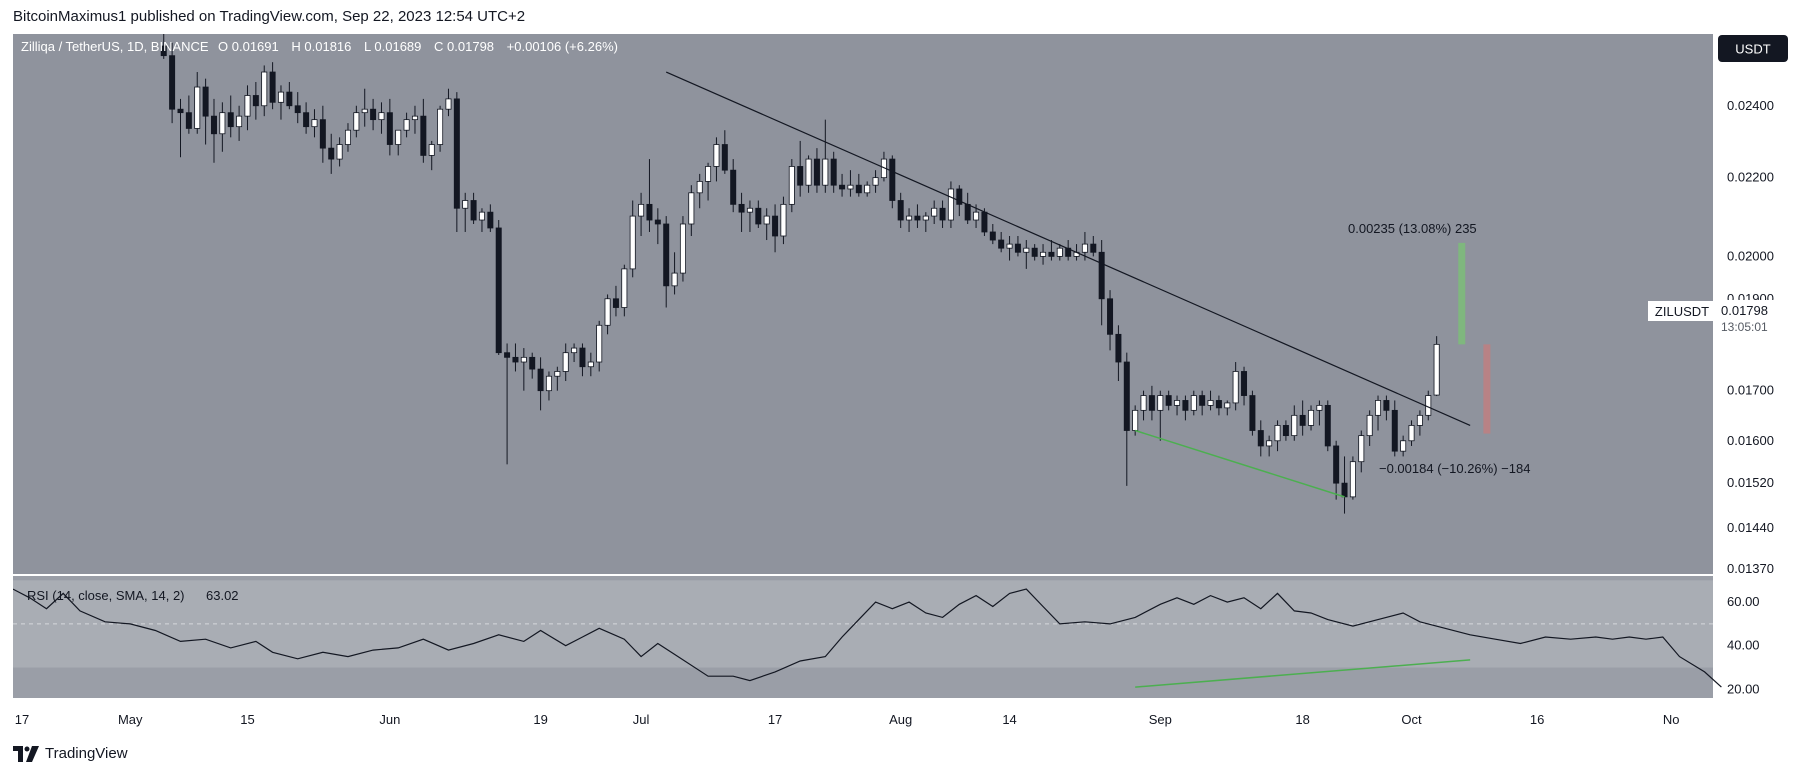  I want to click on rsi-axis-tick: 20.00, so click(1743, 688).